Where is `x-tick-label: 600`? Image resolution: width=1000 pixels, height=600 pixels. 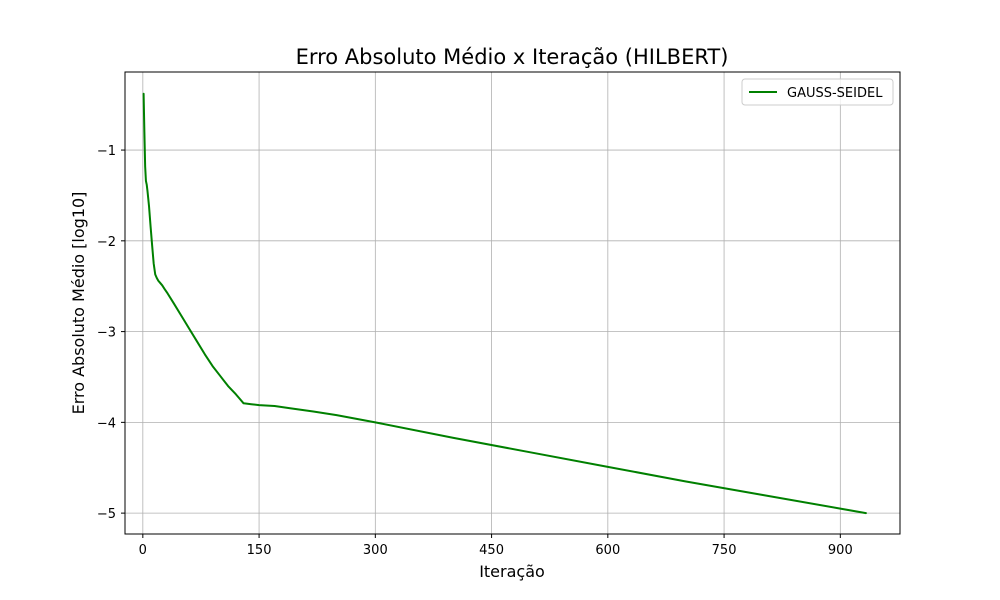 x-tick-label: 600 is located at coordinates (607, 550).